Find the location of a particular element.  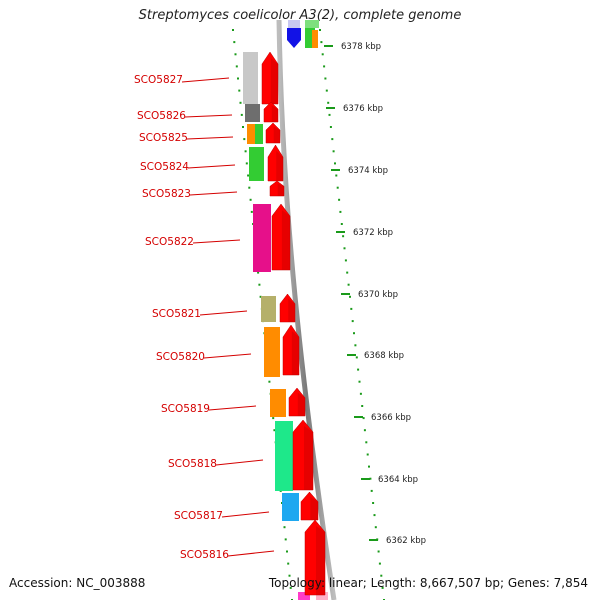

green-gene-block is located at coordinates (310, 34).